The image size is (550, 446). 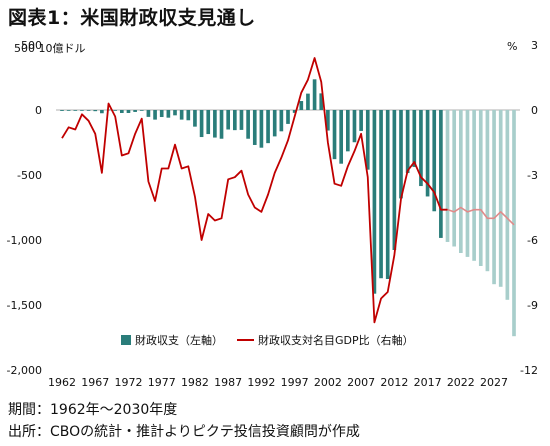 I want to click on right-axis-tick-label: -3, so click(x=532, y=175).